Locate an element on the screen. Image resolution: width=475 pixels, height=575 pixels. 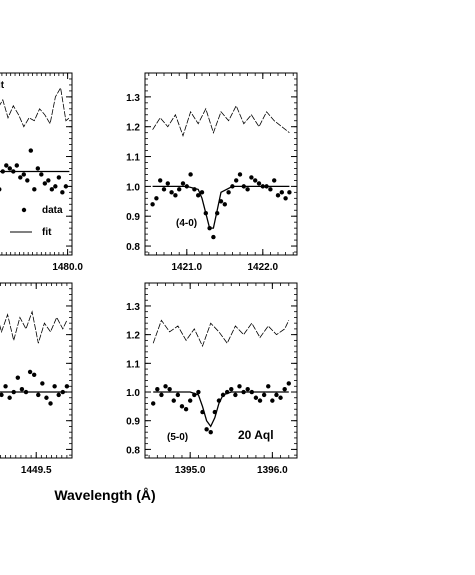
panel-annotation: (4-0) is located at coordinates (186, 223).